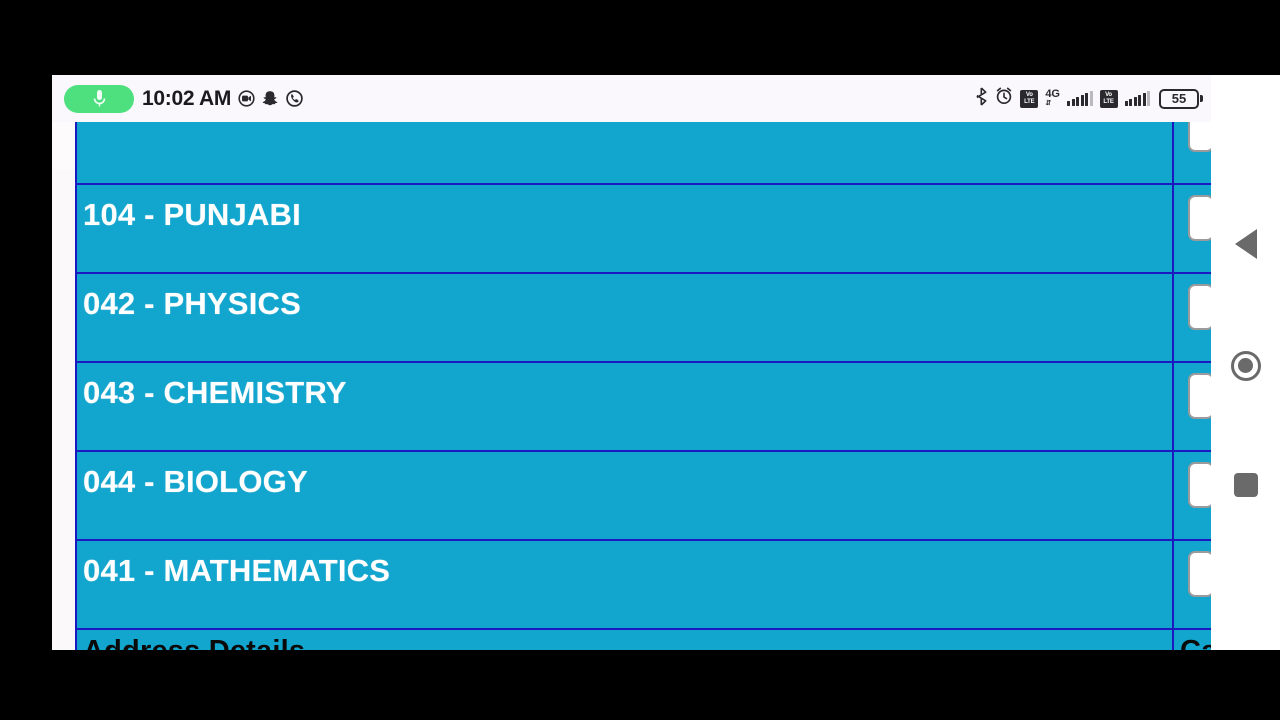 The height and width of the screenshot is (720, 1280). I want to click on bluetooth-icon, so click(981, 98).